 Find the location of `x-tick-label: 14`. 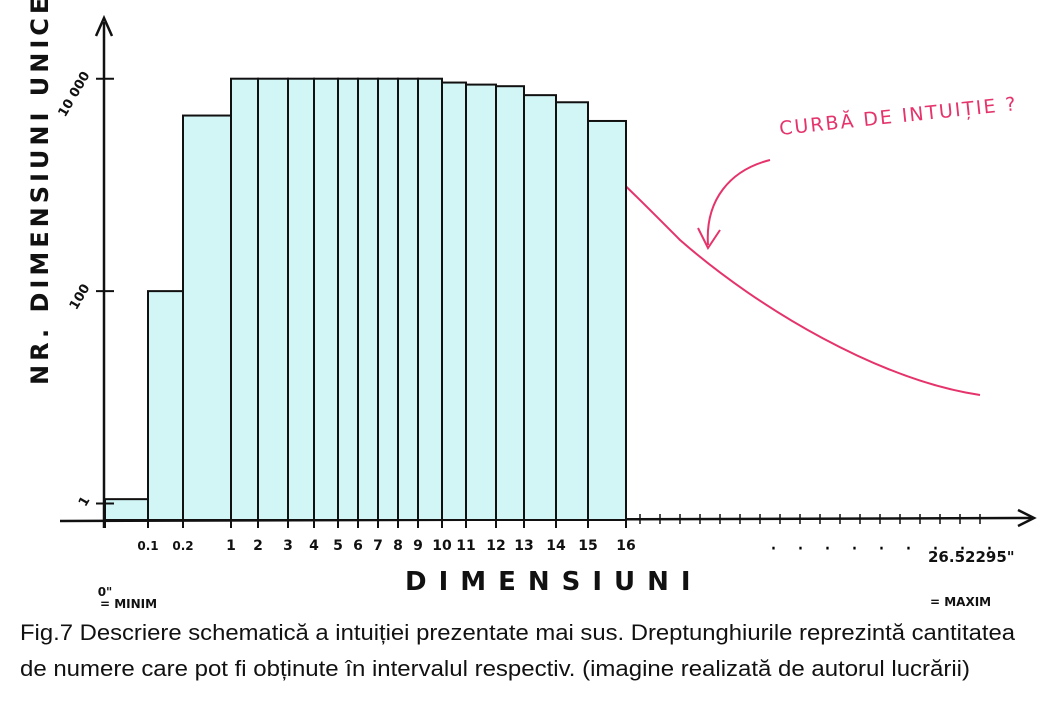

x-tick-label: 14 is located at coordinates (556, 546).